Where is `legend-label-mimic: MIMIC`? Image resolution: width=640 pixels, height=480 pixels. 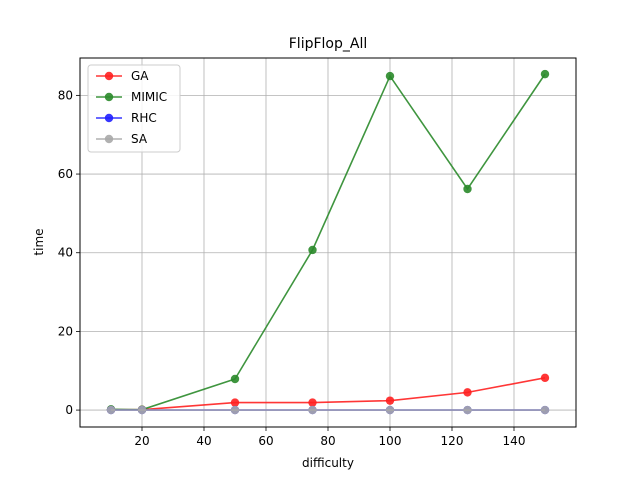 legend-label-mimic: MIMIC is located at coordinates (149, 97).